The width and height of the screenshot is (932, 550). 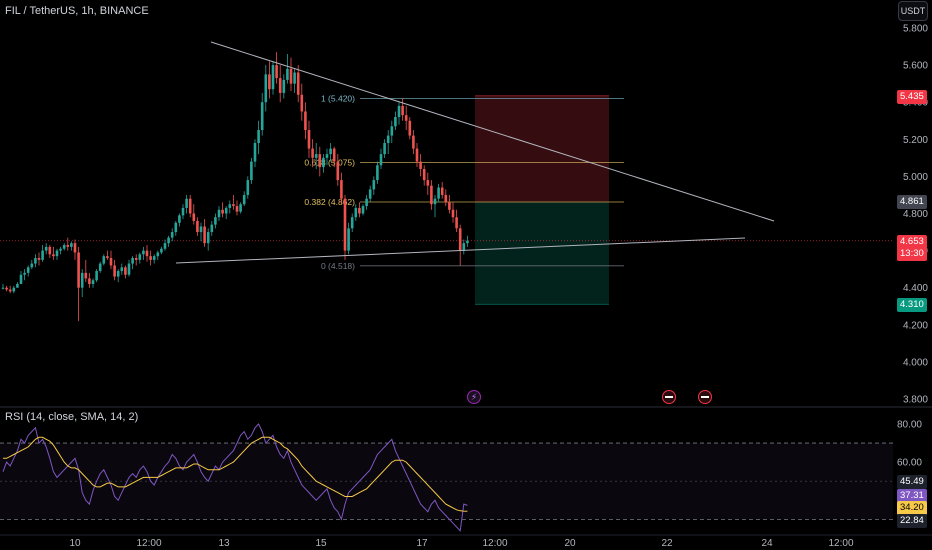 What do you see at coordinates (224, 543) in the screenshot?
I see `time-tick-label: 13` at bounding box center [224, 543].